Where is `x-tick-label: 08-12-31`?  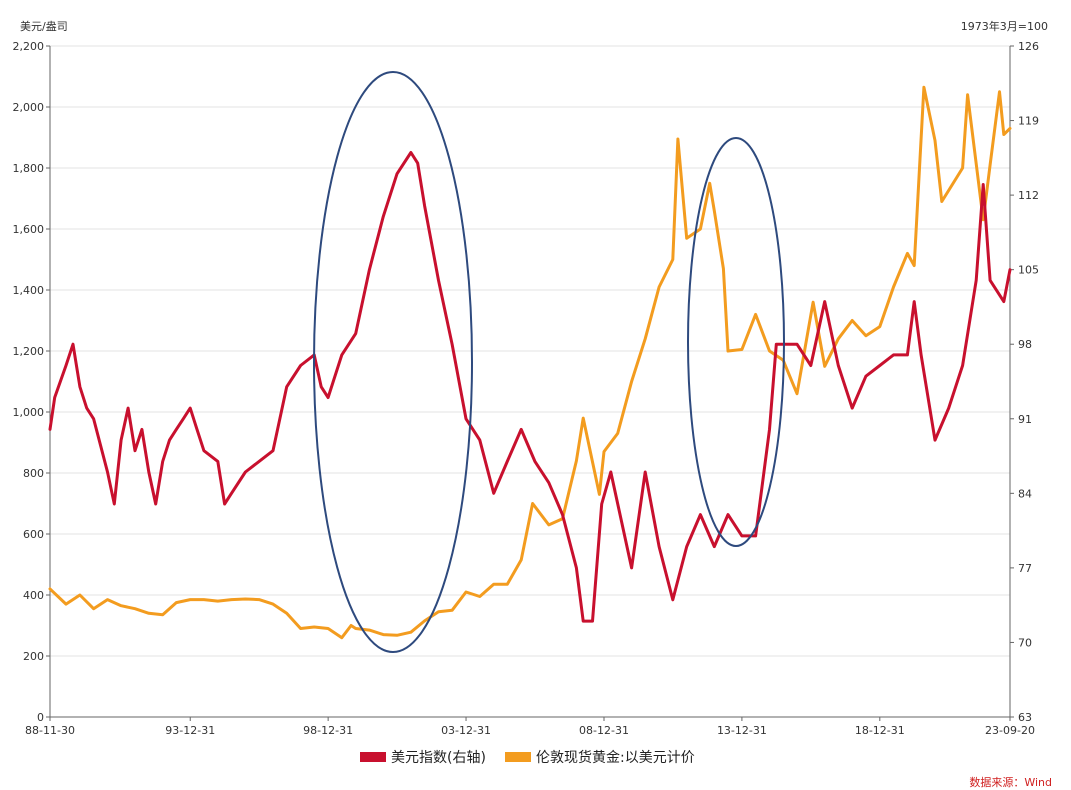
x-tick-label: 08-12-31 is located at coordinates (604, 730).